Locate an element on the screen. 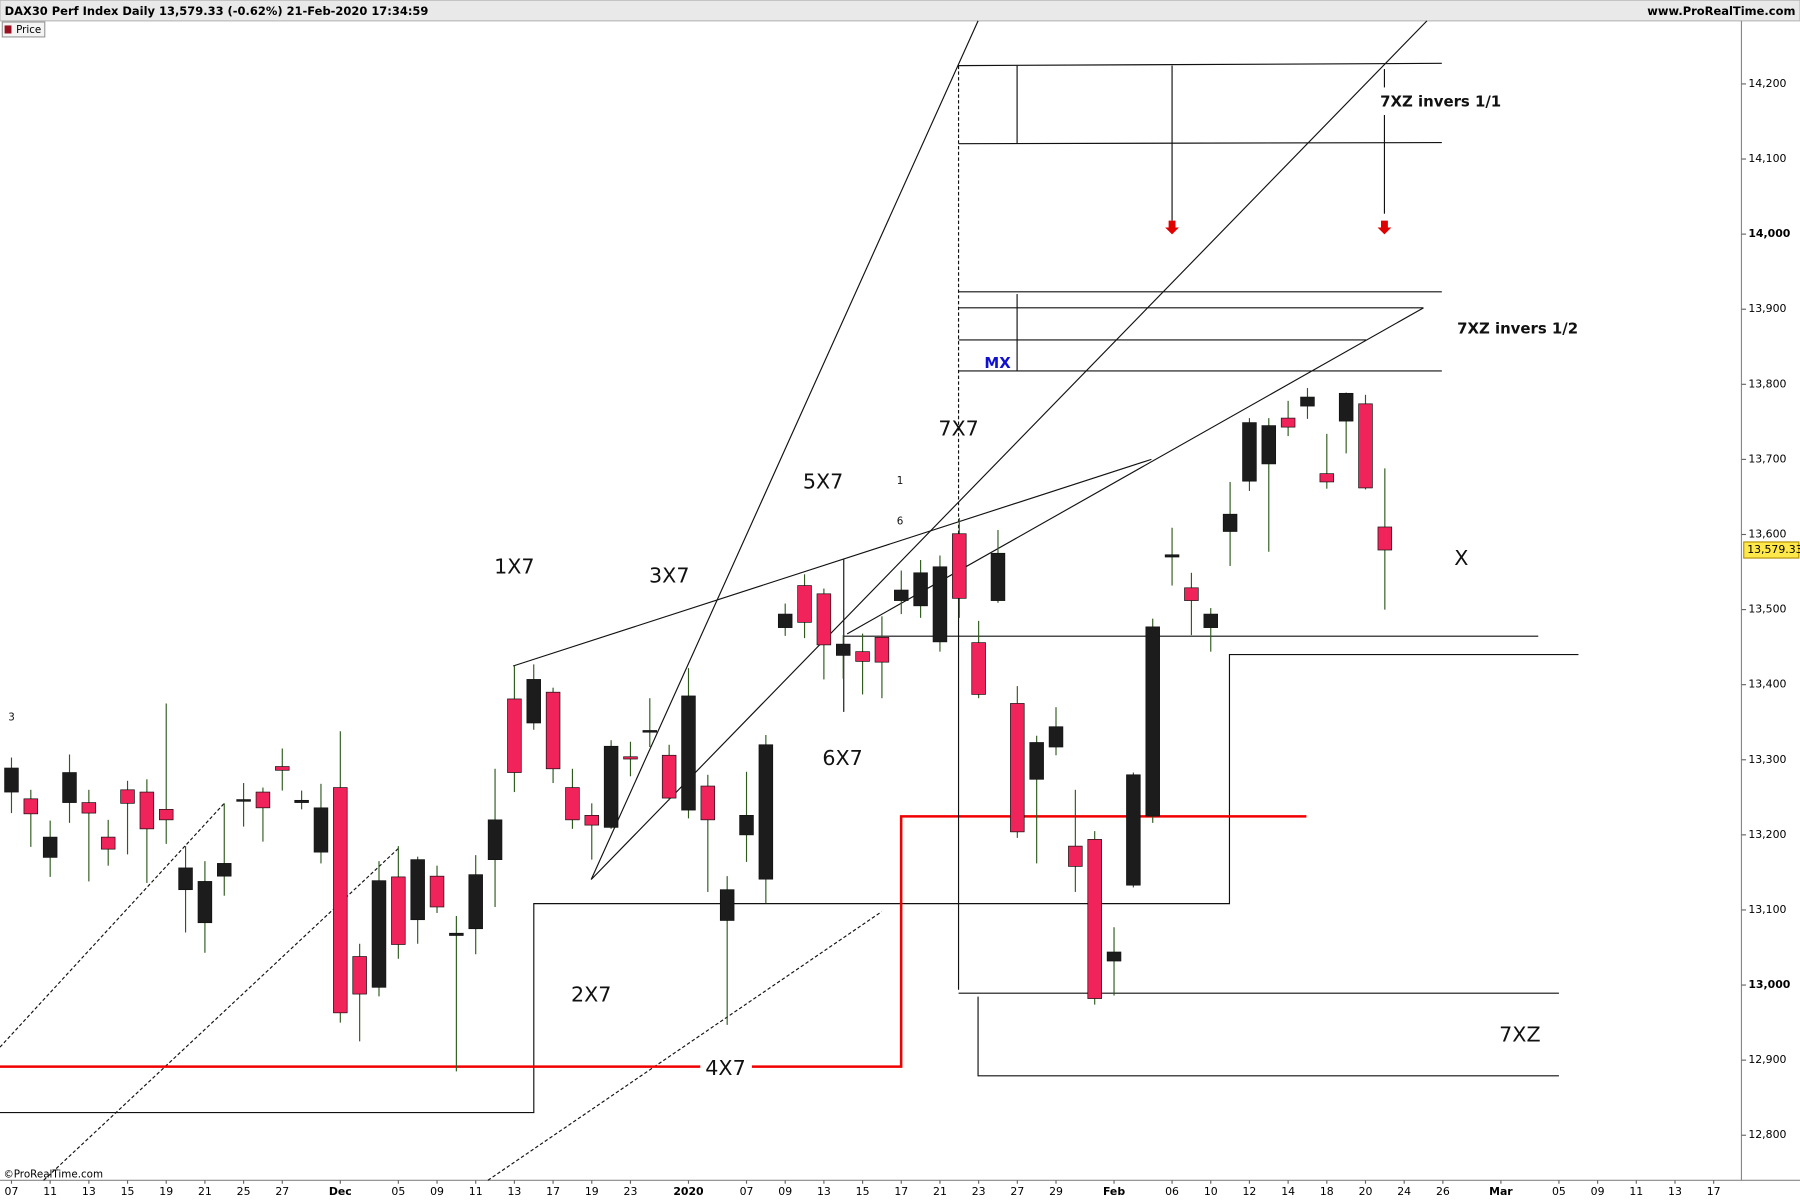 The height and width of the screenshot is (1200, 1800). y-tick-label: 14,100 is located at coordinates (1767, 158).